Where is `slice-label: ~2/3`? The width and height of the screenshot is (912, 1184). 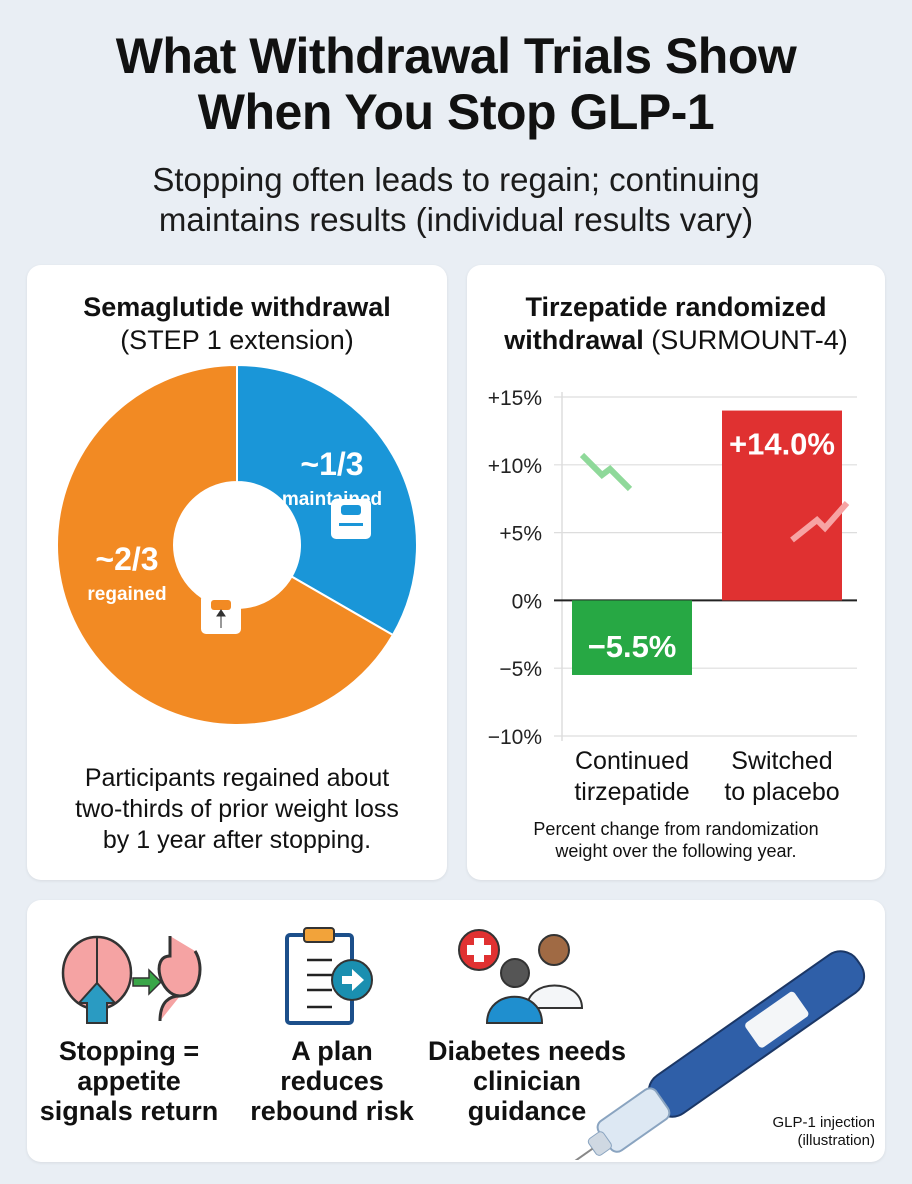
slice-label: ~2/3 is located at coordinates (126, 559).